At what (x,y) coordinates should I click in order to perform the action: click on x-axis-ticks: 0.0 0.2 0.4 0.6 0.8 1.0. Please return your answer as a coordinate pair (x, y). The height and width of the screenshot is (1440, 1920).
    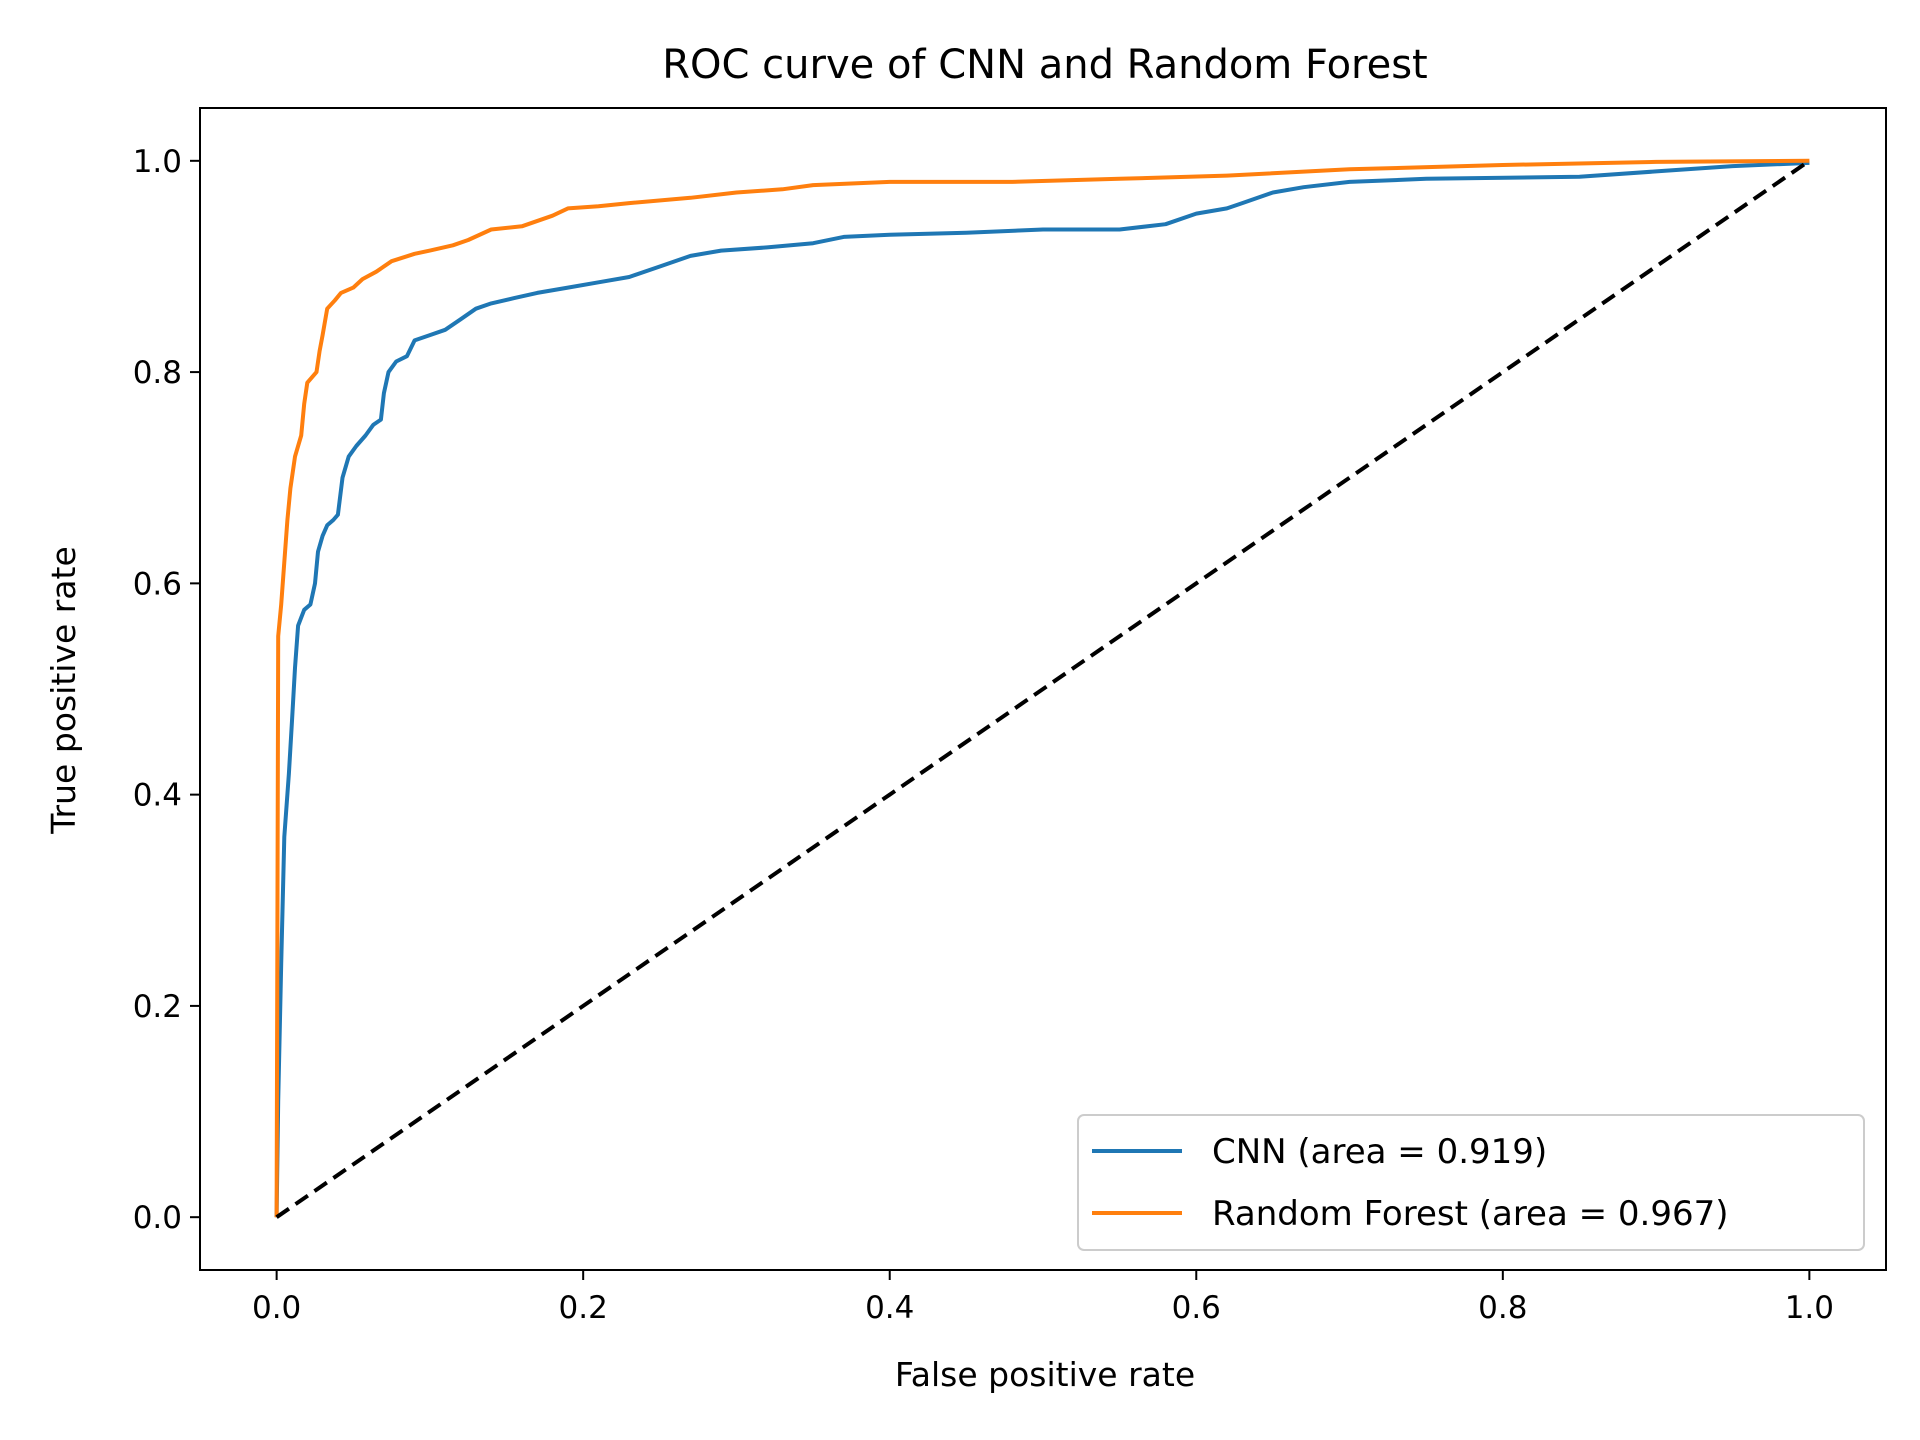
    Looking at the image, I should click on (1043, 1298).